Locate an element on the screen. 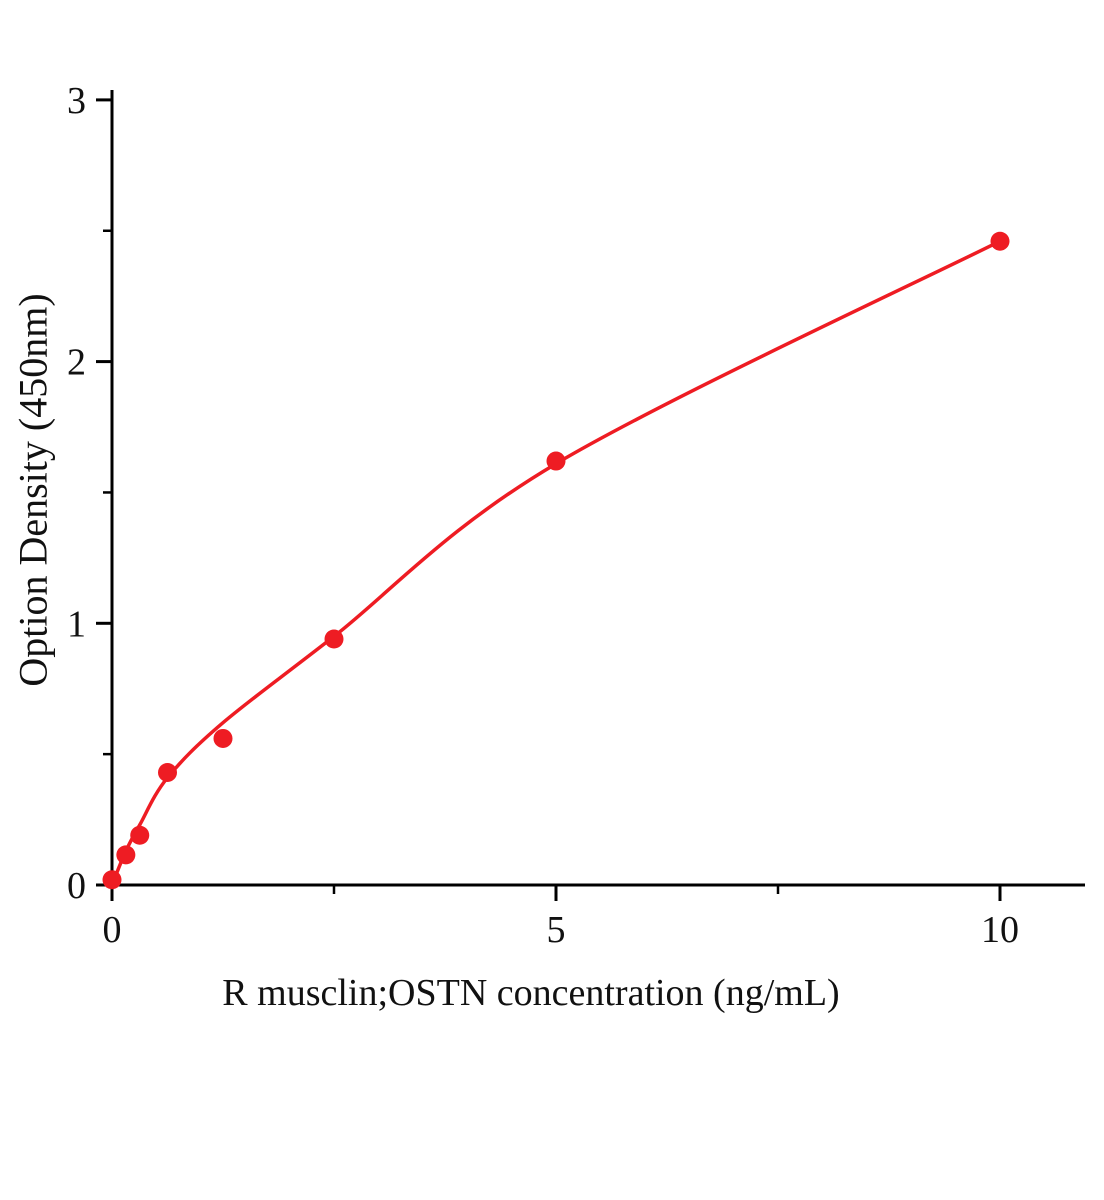 This screenshot has height=1200, width=1104. x-tick-label: 10 is located at coordinates (1000, 930).